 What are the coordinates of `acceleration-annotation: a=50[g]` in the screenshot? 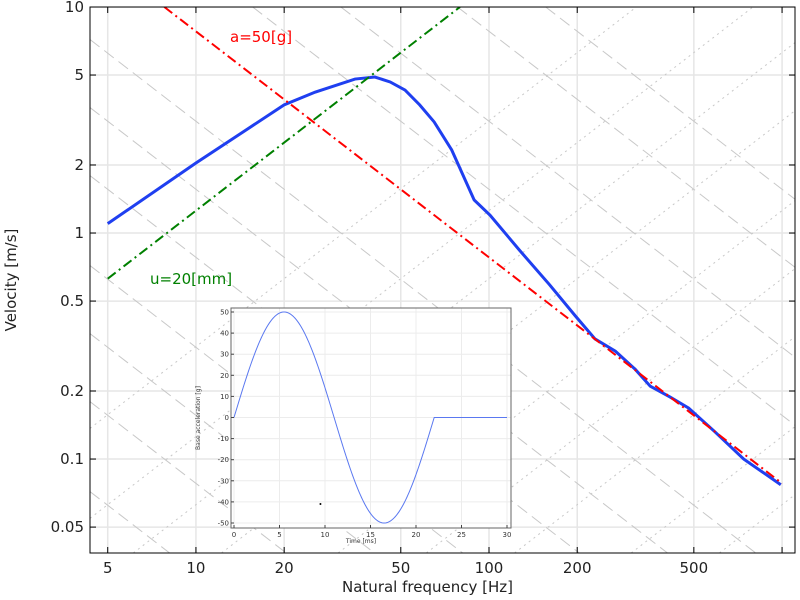 It's located at (261, 37).